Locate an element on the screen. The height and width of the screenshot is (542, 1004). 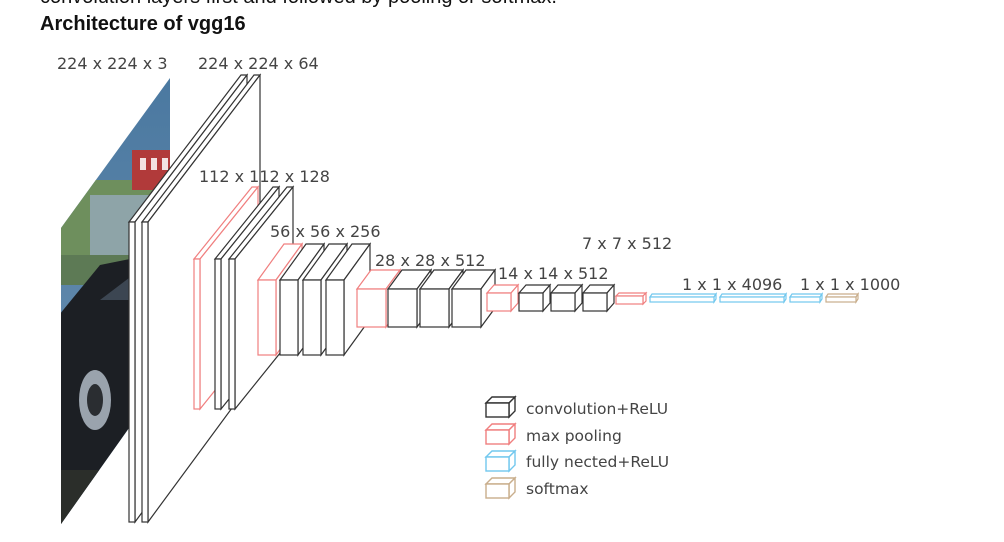
dim-label-block3: 56 x 56 x 256 is located at coordinates (325, 231).